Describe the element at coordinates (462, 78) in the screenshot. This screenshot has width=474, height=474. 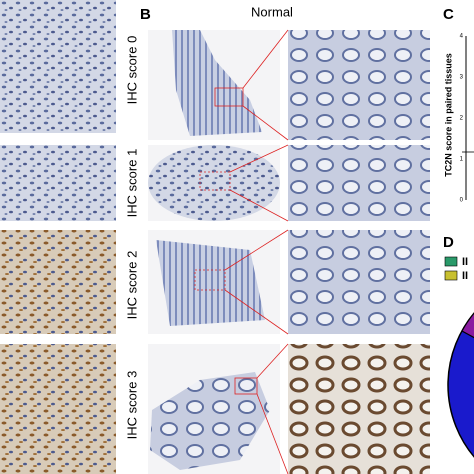
I see `y-tick-label: 3` at that location.